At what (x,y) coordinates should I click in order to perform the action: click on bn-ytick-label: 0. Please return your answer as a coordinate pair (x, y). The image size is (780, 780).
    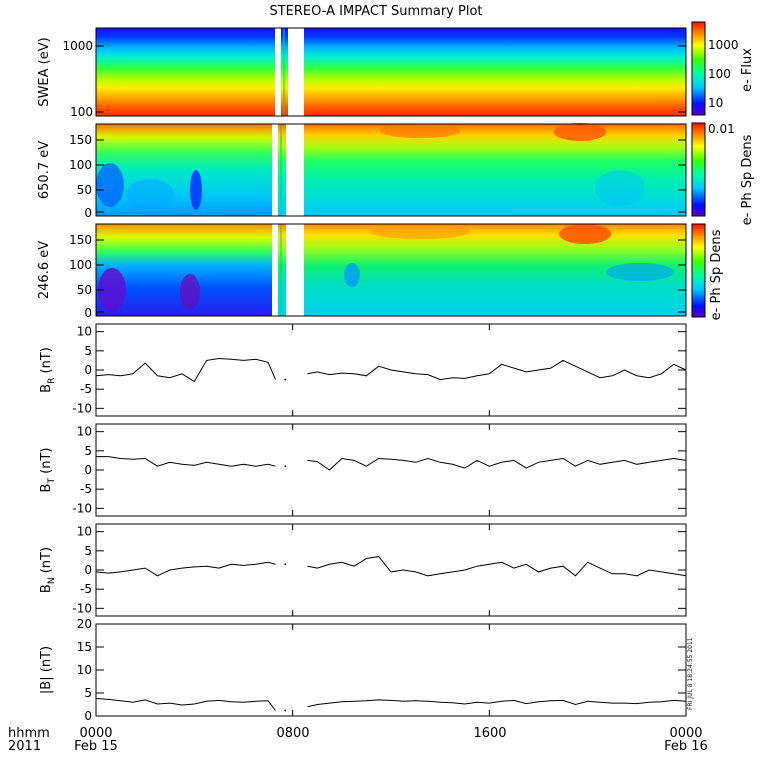
    Looking at the image, I should click on (88, 570).